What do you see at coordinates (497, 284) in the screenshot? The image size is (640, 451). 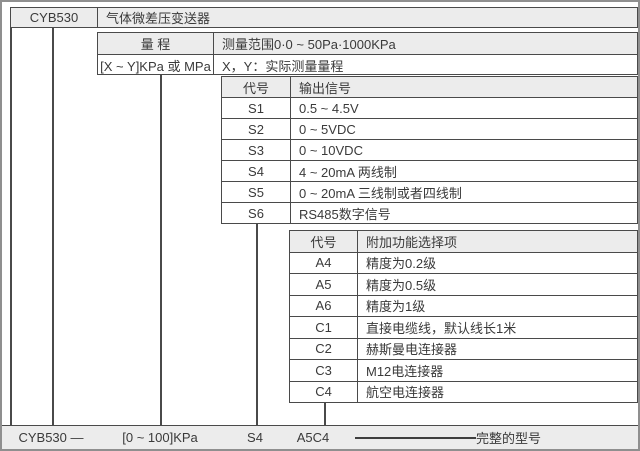 I see `desc-cell: 精度为0.5级` at bounding box center [497, 284].